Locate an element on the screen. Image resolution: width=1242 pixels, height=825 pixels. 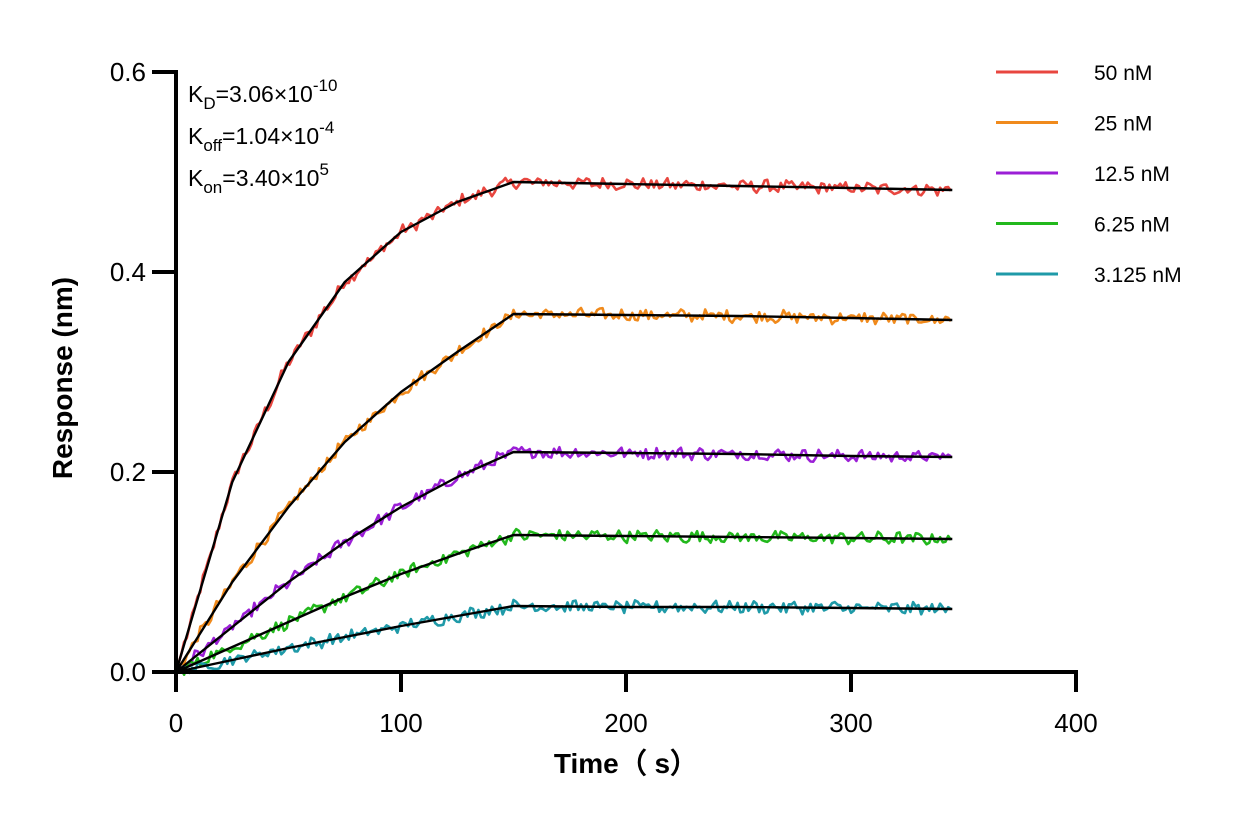
legend: 50 nM 25 nM 12.5 nM 6.25 nM 3.125 nM is located at coordinates (1089, 174).